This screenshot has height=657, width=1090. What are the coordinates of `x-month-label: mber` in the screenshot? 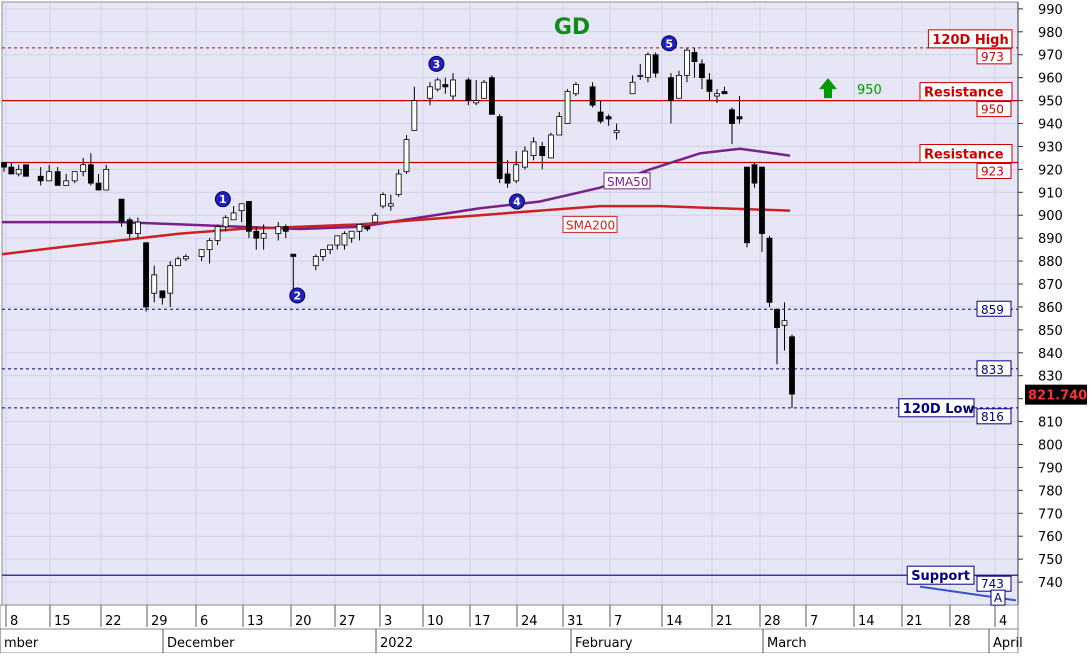 It's located at (21, 643).